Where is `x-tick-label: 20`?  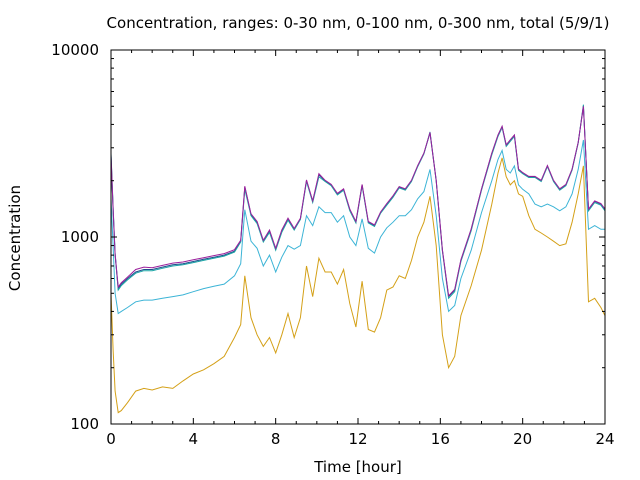 x-tick-label: 20 is located at coordinates (522, 439).